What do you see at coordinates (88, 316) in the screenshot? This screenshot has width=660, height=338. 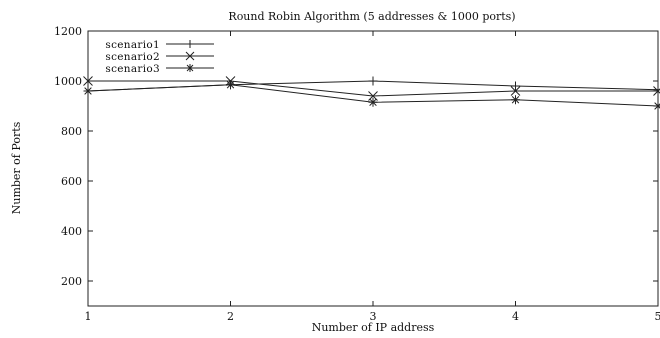 I see `x-tick-label: 1` at bounding box center [88, 316].